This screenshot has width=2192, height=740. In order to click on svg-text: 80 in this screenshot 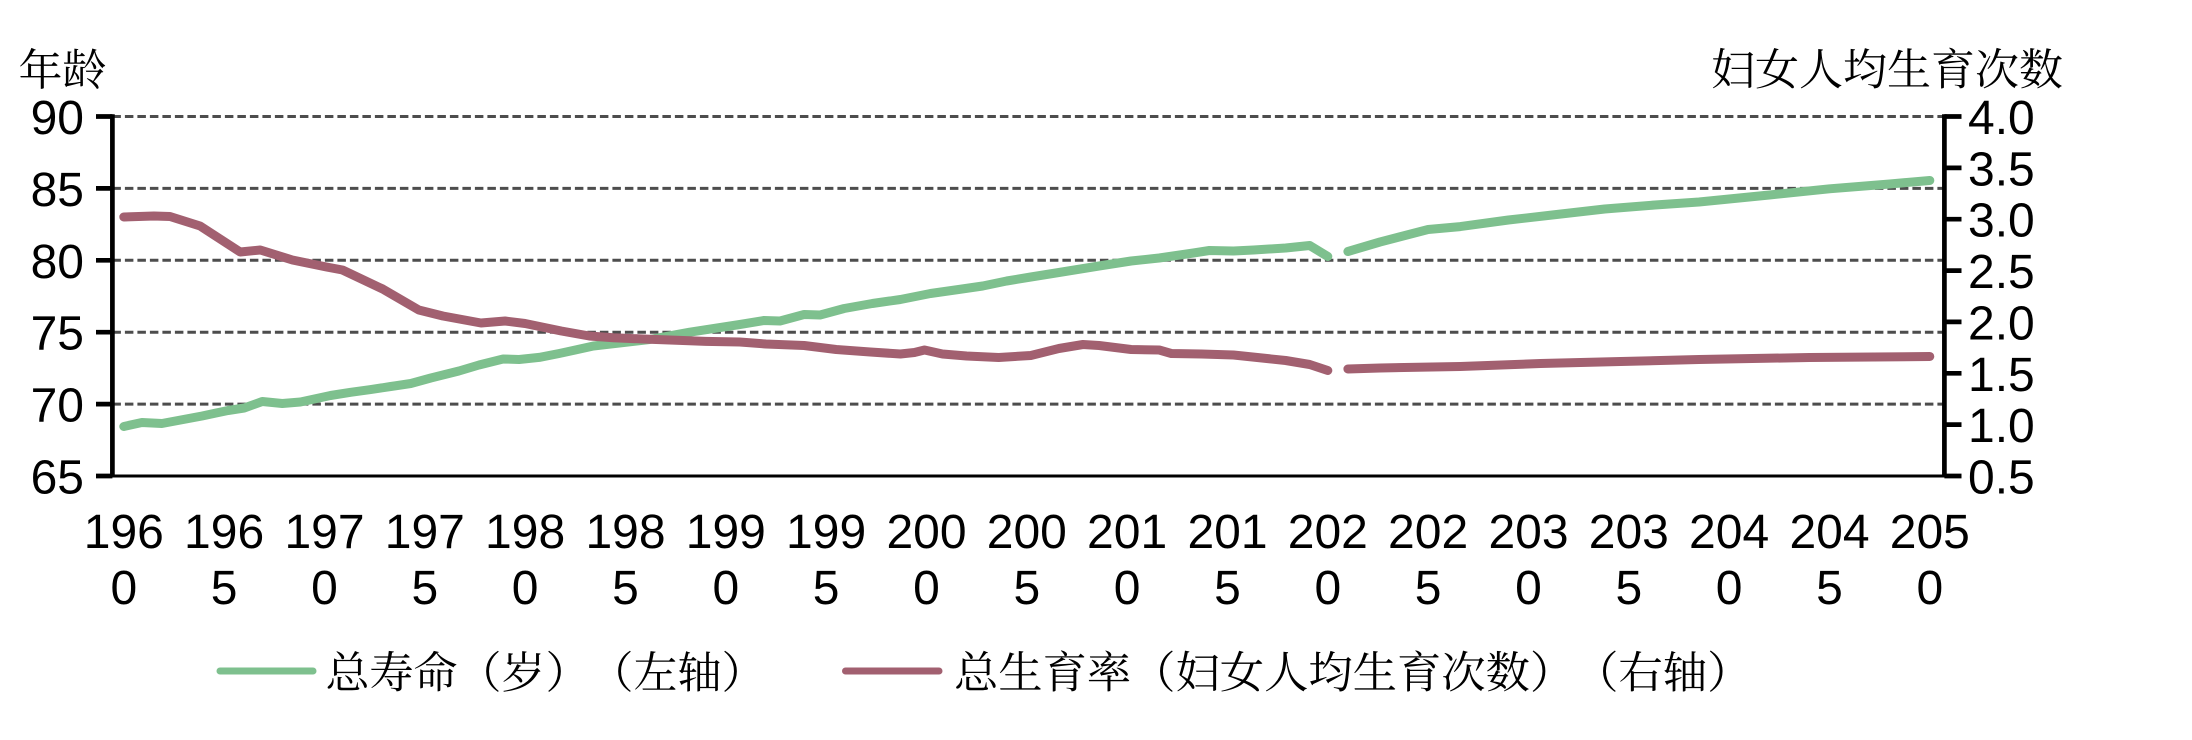, I will do `click(57, 262)`.